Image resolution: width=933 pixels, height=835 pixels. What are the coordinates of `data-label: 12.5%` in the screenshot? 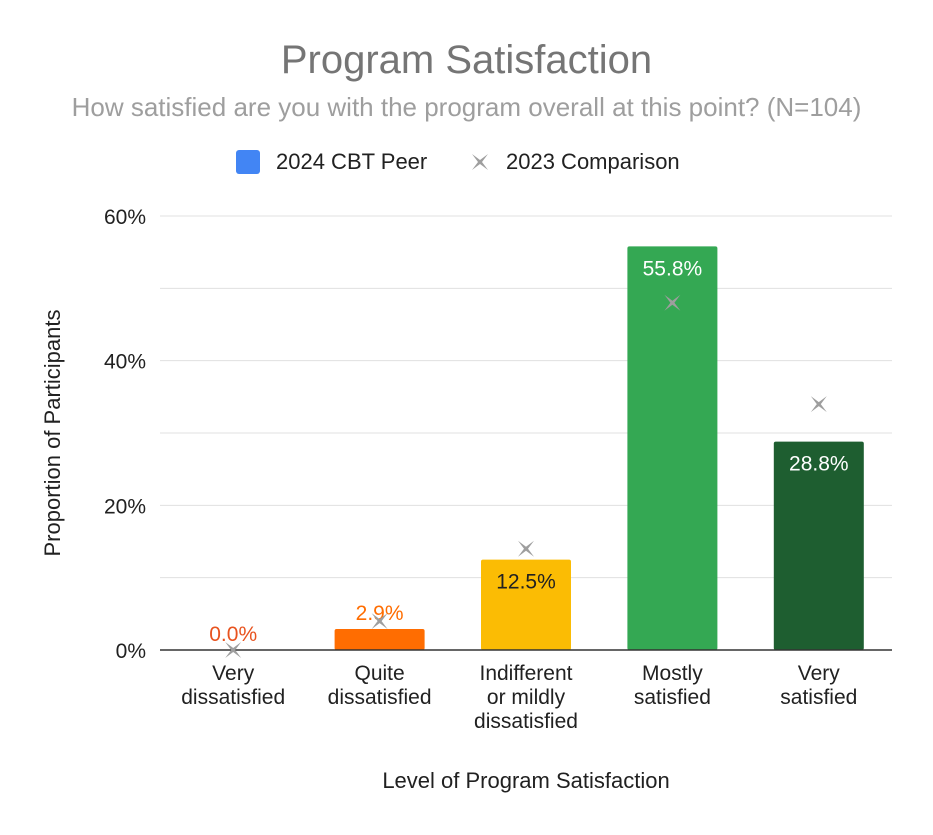 It's located at (526, 582).